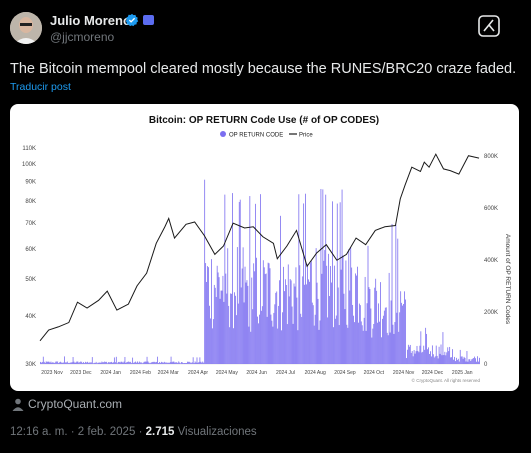 The width and height of the screenshot is (531, 453). What do you see at coordinates (26, 28) in the screenshot?
I see `avatar` at bounding box center [26, 28].